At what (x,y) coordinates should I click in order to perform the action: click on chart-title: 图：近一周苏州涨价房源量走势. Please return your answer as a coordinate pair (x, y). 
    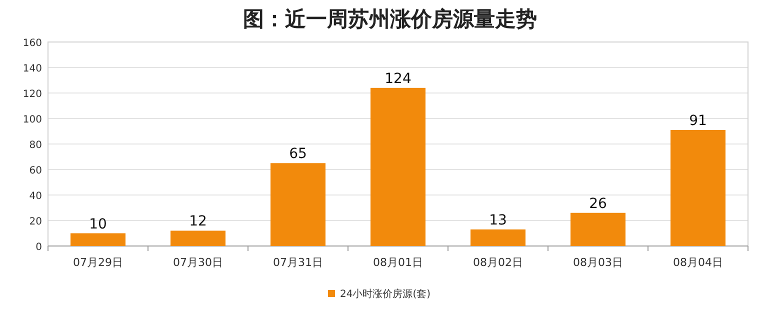
    Looking at the image, I should click on (390, 19).